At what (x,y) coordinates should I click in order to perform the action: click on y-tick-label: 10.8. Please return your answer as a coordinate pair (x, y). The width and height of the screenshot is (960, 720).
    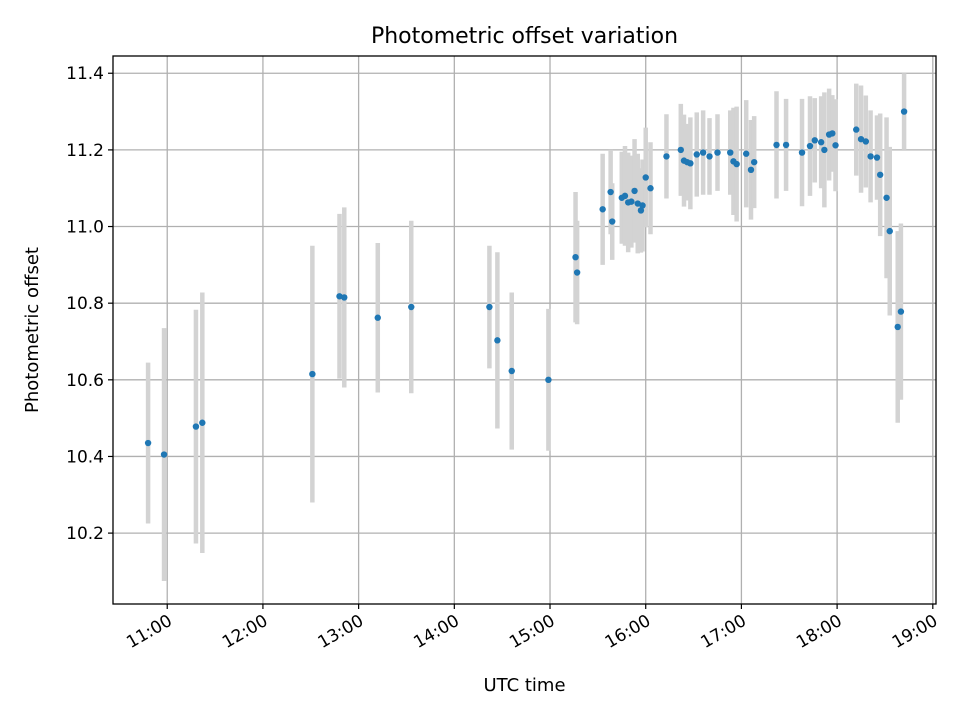
    Looking at the image, I should click on (85, 304).